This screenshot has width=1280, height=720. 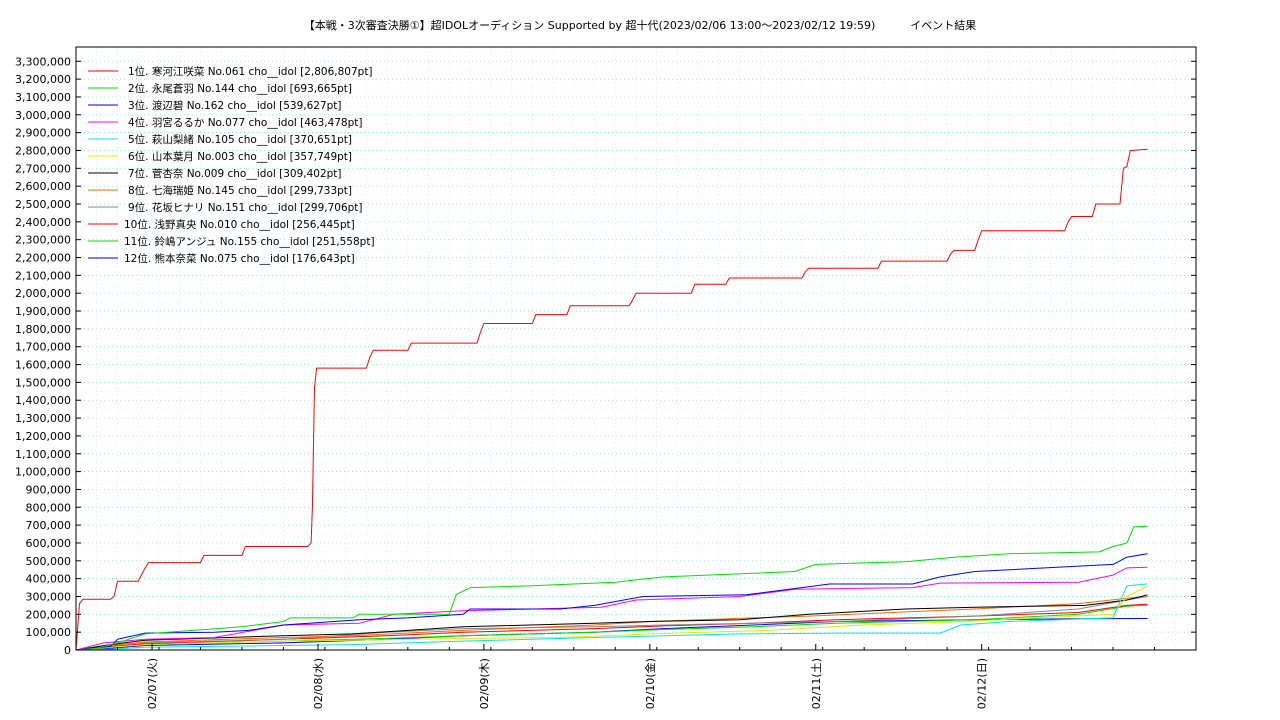 What do you see at coordinates (239, 224) in the screenshot?
I see `legend-label: 10位. 浅野真央 No.010 cho__idol [256,445pt]` at bounding box center [239, 224].